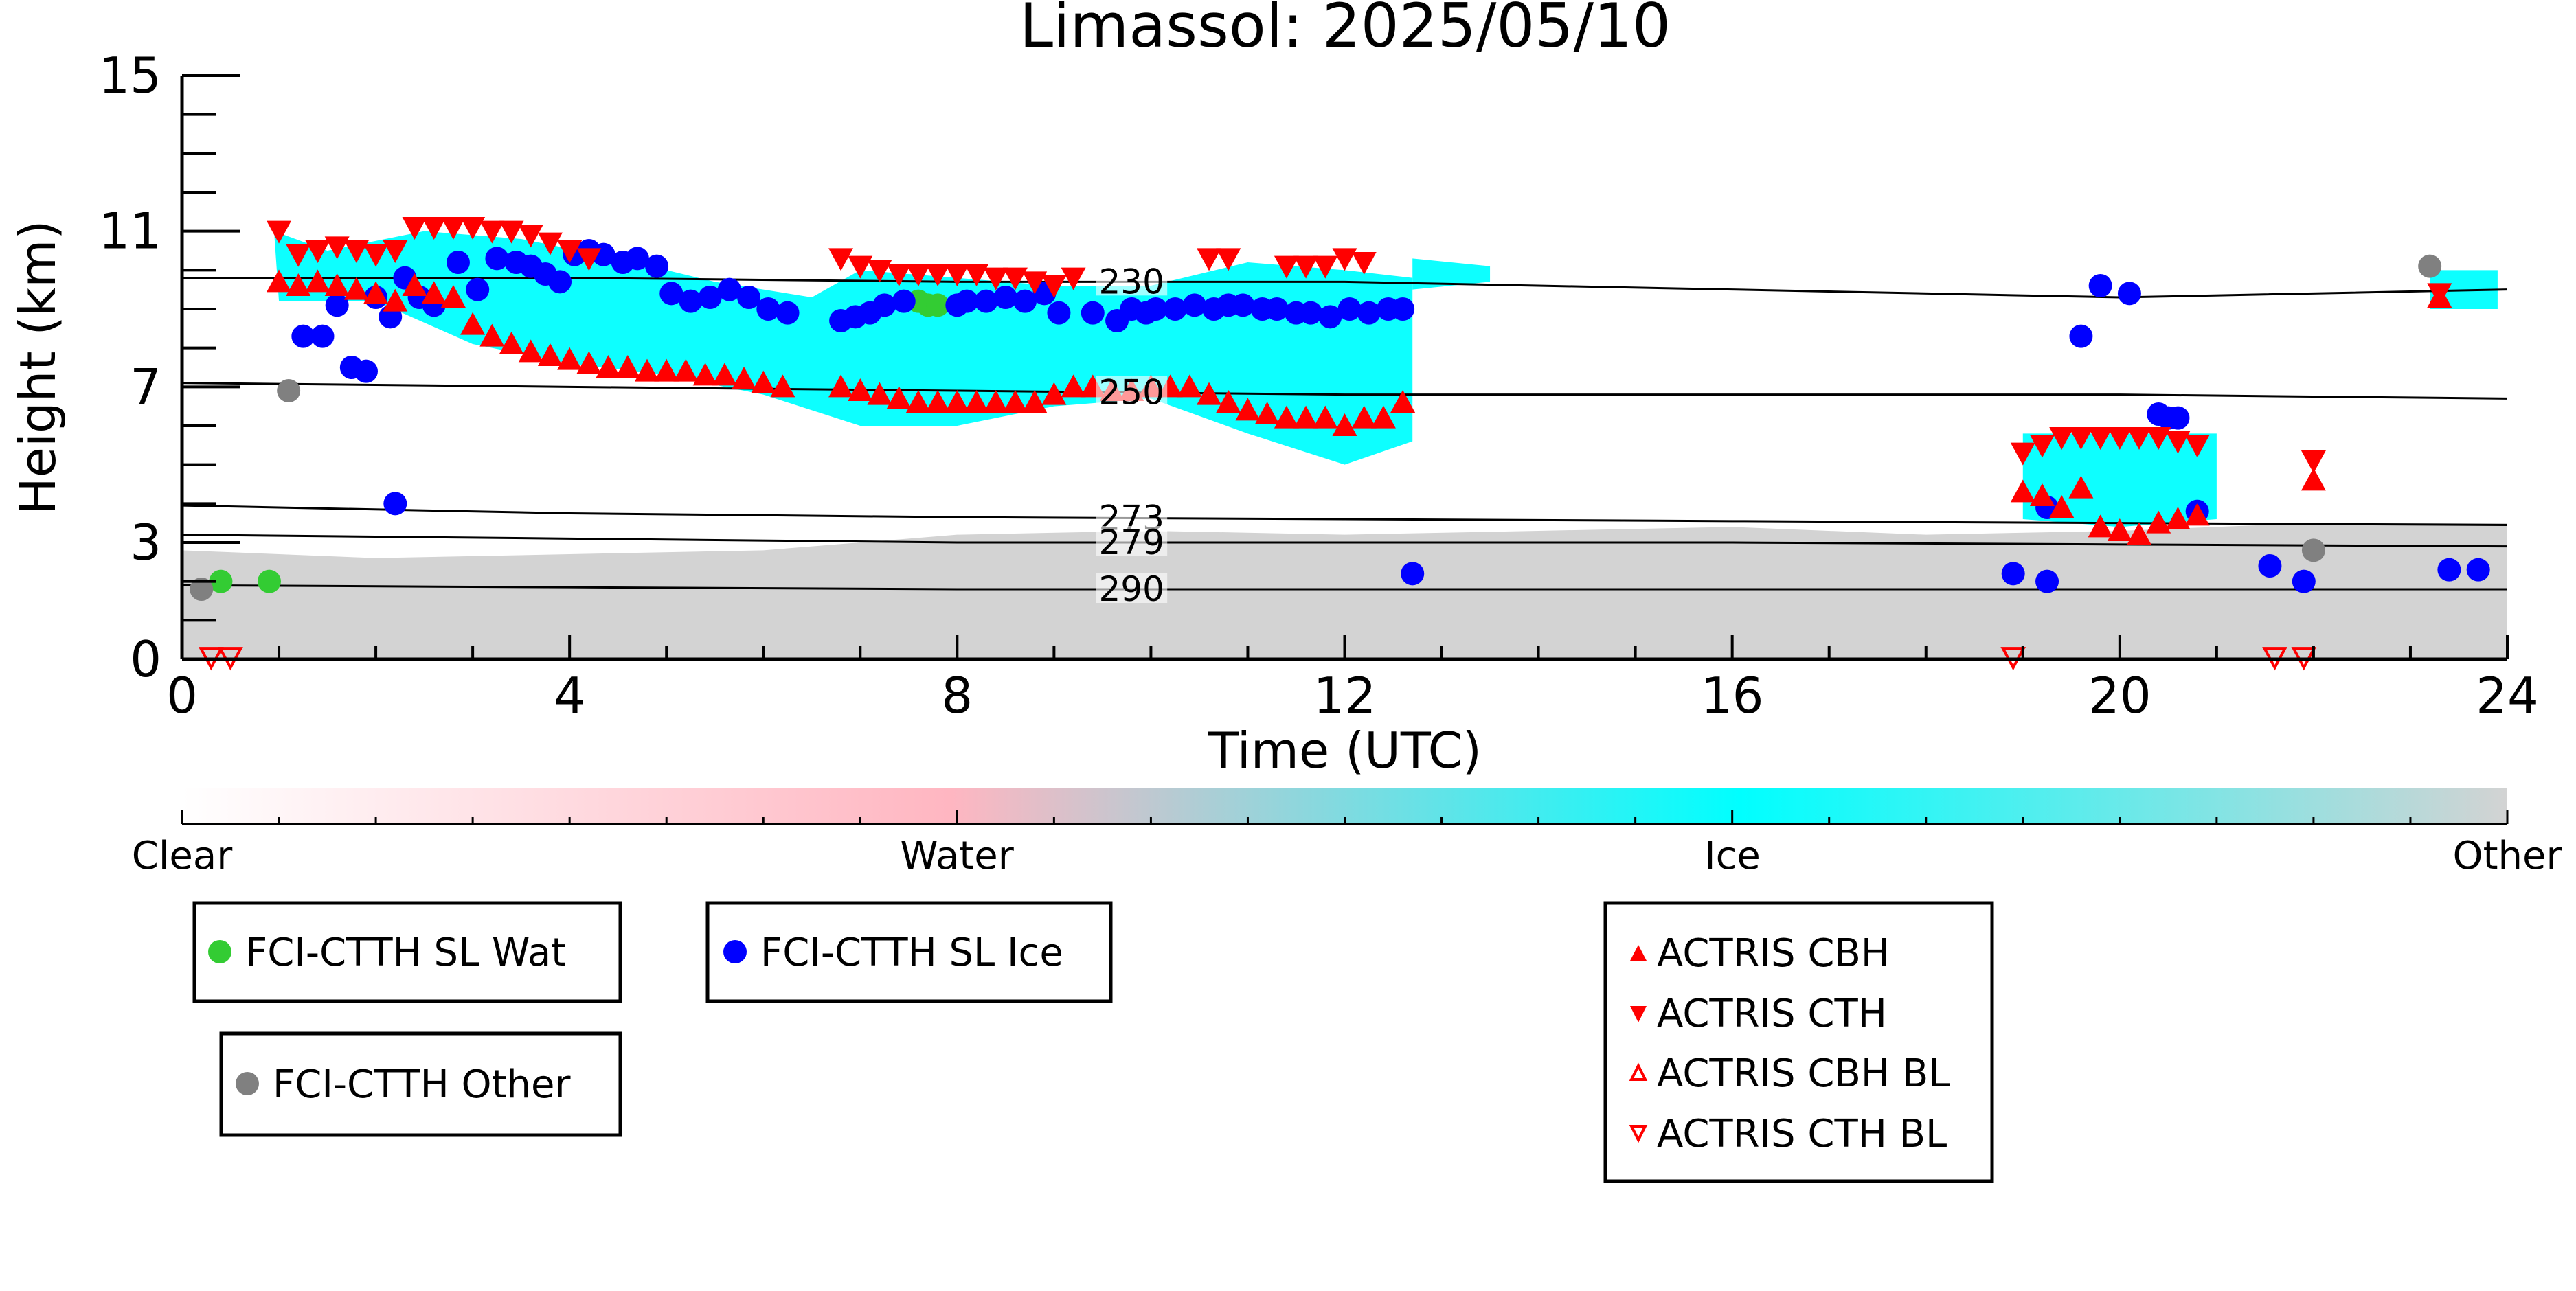 This screenshot has height=1291, width=2576. Describe the element at coordinates (145, 659) in the screenshot. I see `y-tick-label: 0` at that location.